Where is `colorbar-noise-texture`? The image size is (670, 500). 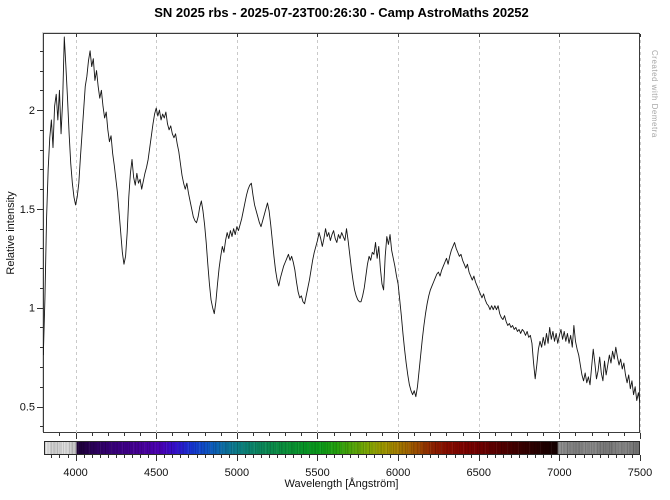
colorbar-noise-texture is located at coordinates (342, 448).